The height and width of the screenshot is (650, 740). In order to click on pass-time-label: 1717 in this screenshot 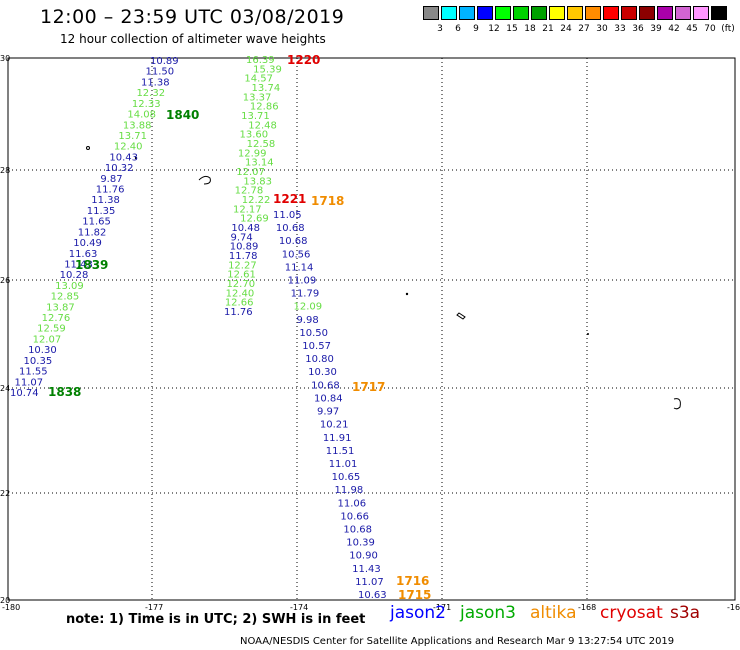, I will do `click(368, 387)`.